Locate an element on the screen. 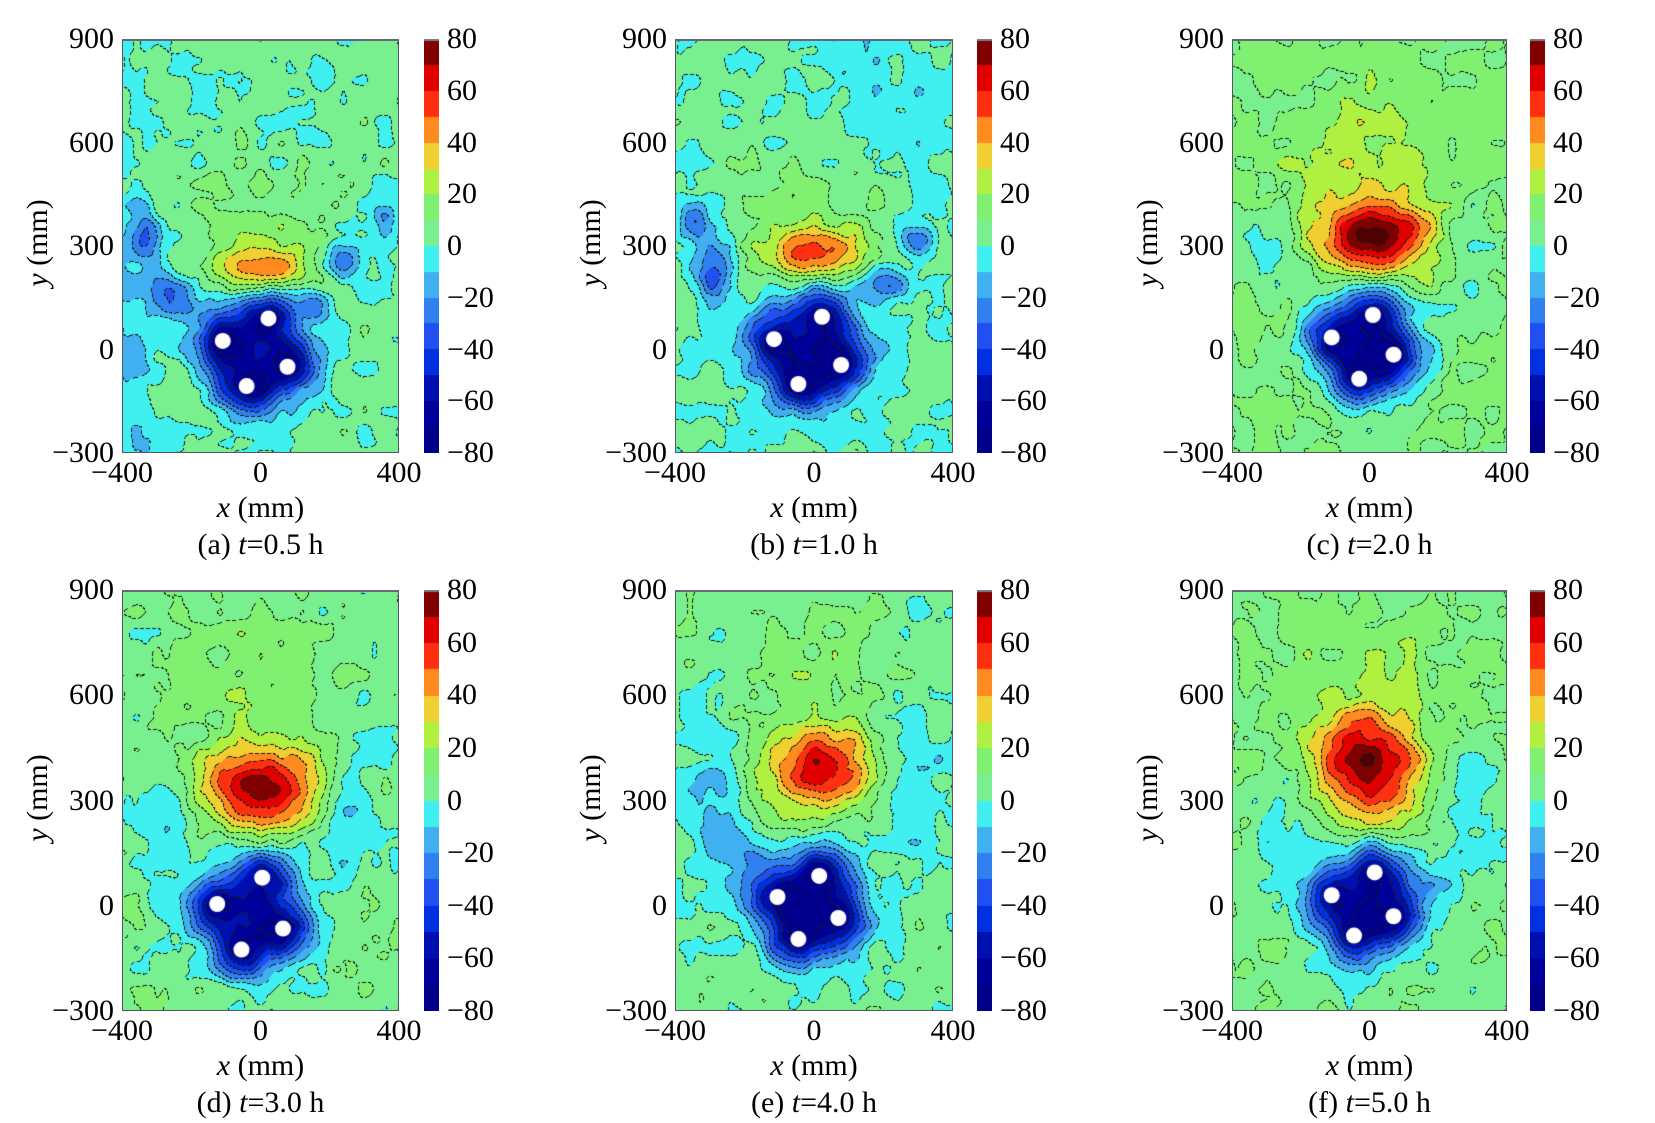 This screenshot has height=1123, width=1655. caption-value: =0.5 h is located at coordinates (285, 544).